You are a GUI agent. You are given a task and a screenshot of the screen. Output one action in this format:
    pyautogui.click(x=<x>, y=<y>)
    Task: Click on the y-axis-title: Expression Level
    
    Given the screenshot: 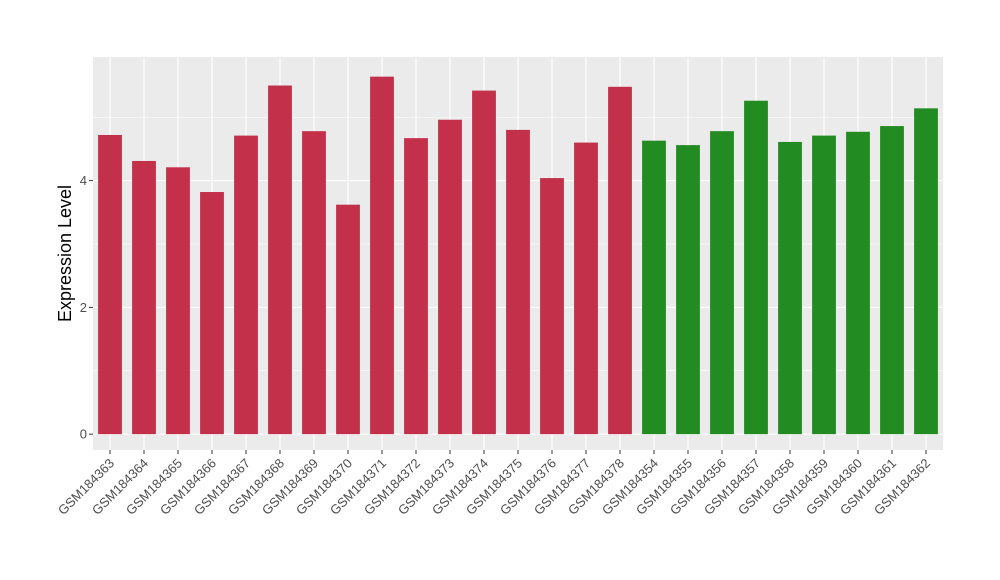 What is the action you would take?
    pyautogui.click(x=65, y=253)
    